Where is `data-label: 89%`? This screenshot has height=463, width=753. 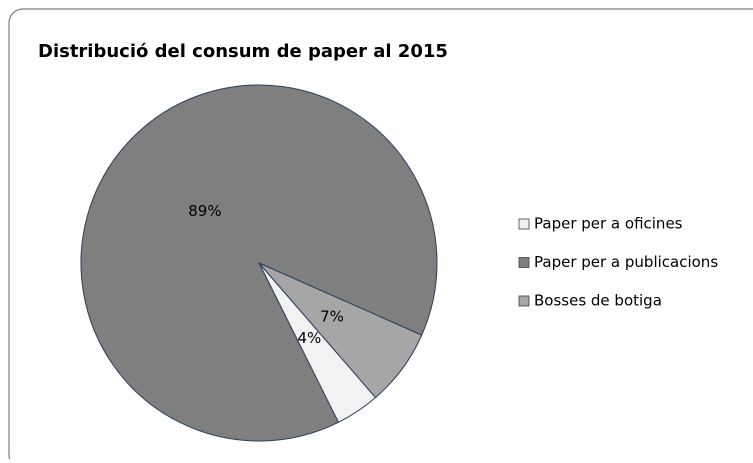
data-label: 89% is located at coordinates (204, 211).